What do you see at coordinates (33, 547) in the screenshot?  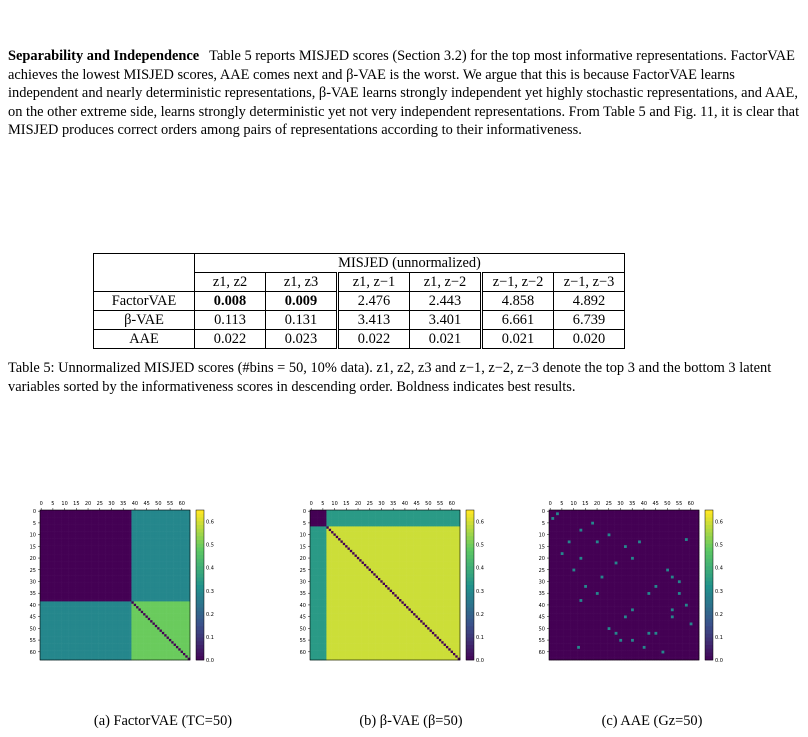 I see `y-tick-label: 15` at bounding box center [33, 547].